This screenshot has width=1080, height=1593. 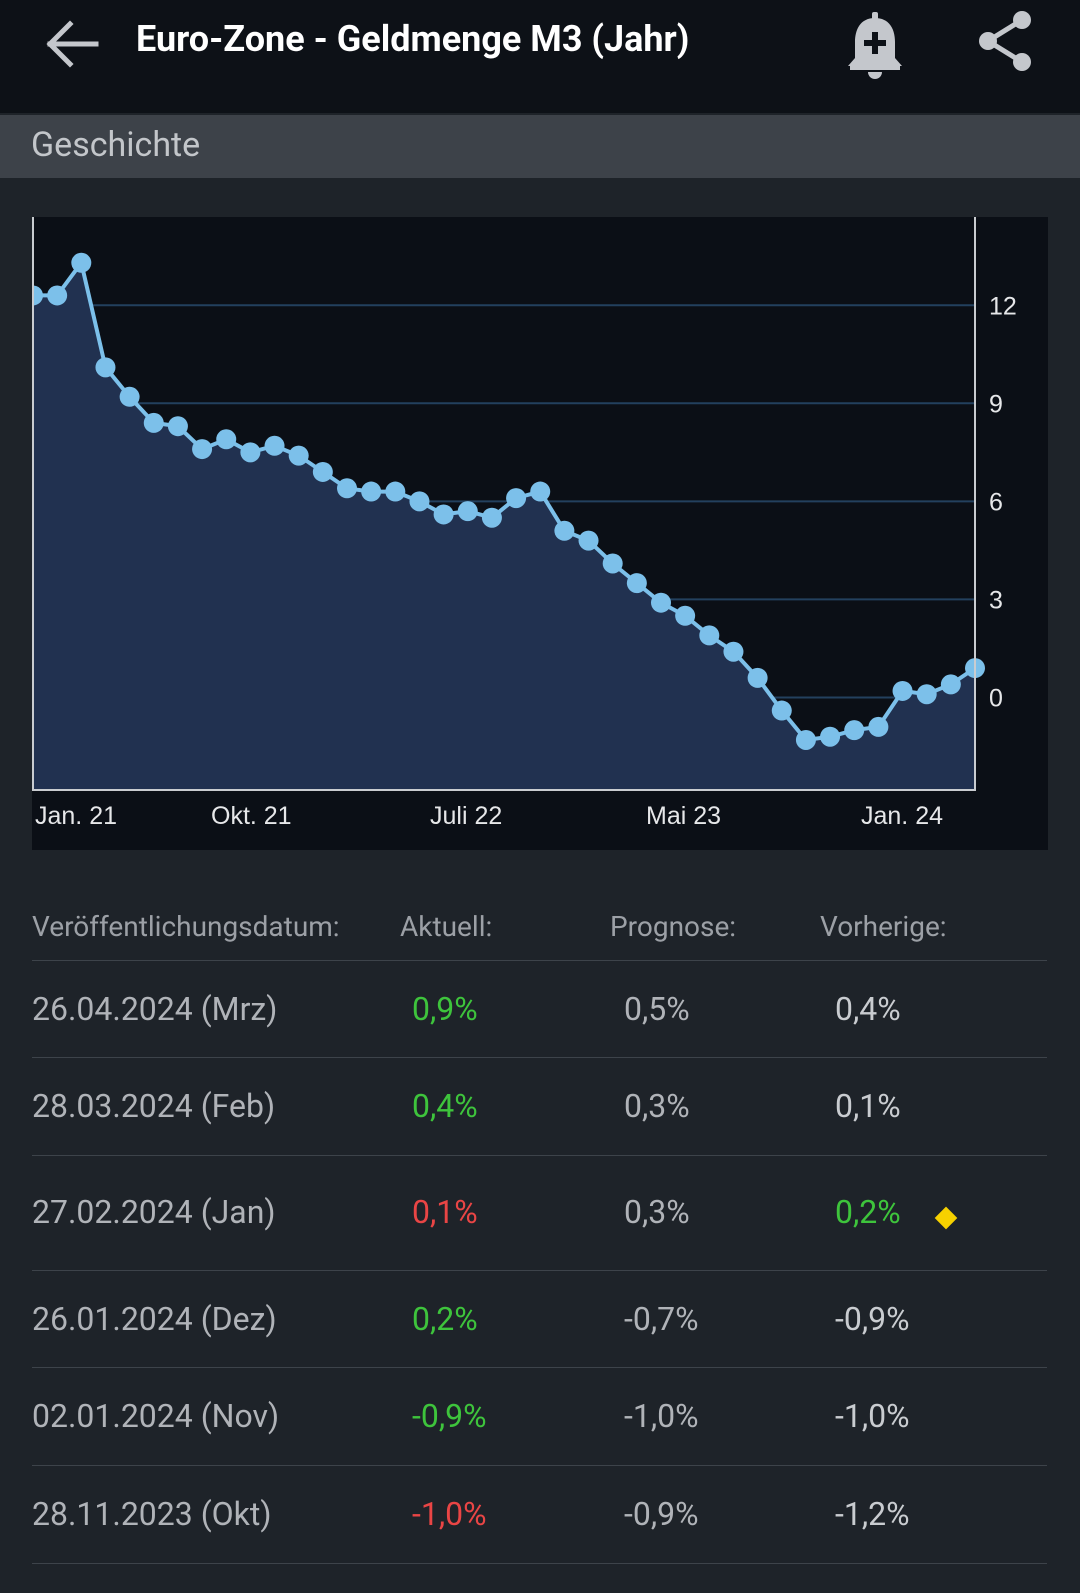 I want to click on header-actual: Aktuell:, so click(x=446, y=926).